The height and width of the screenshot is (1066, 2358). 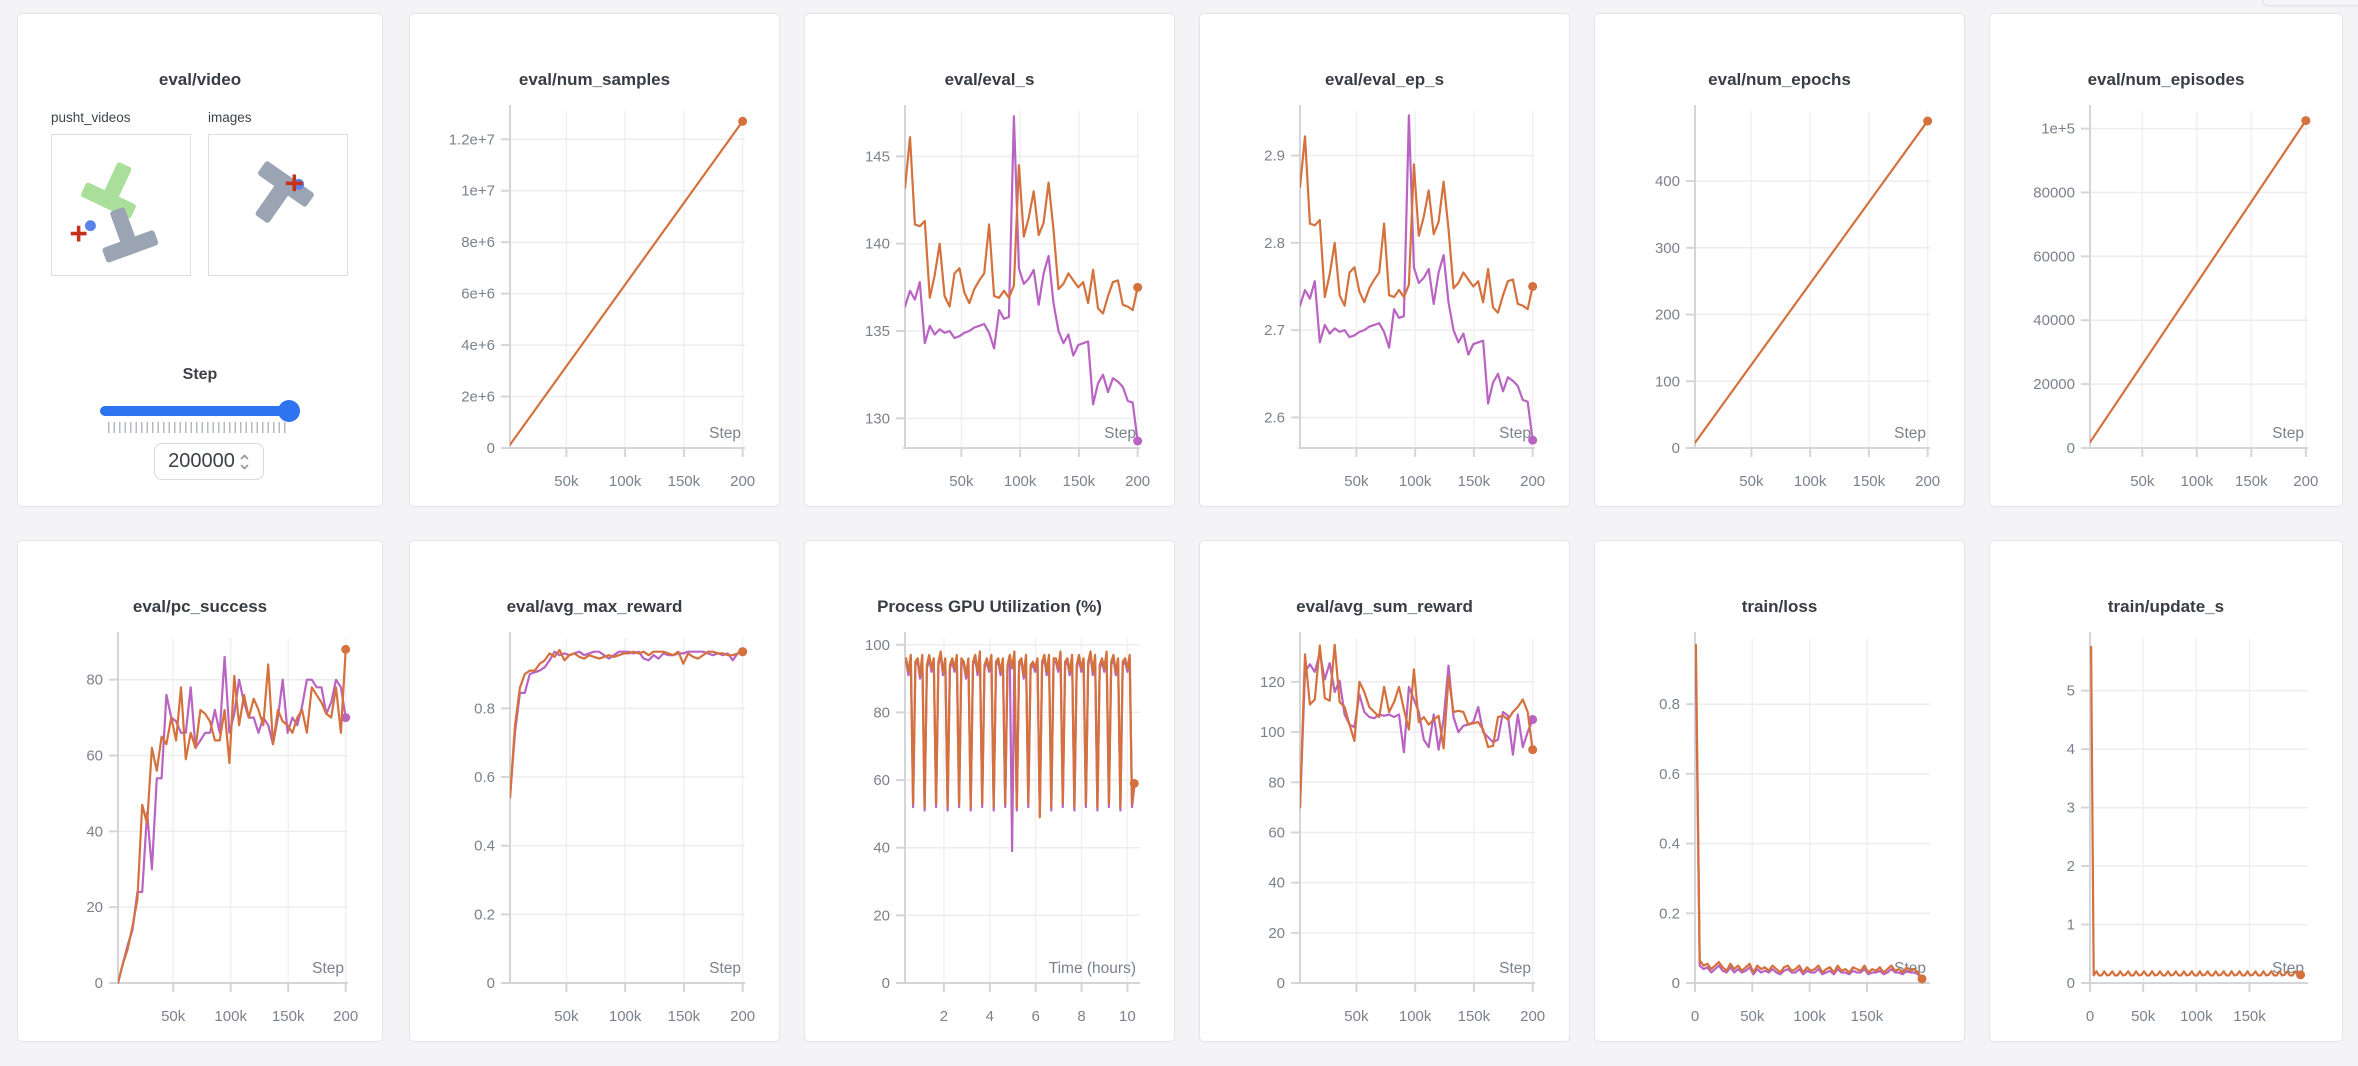 What do you see at coordinates (200, 79) in the screenshot?
I see `panel-title: eval/video` at bounding box center [200, 79].